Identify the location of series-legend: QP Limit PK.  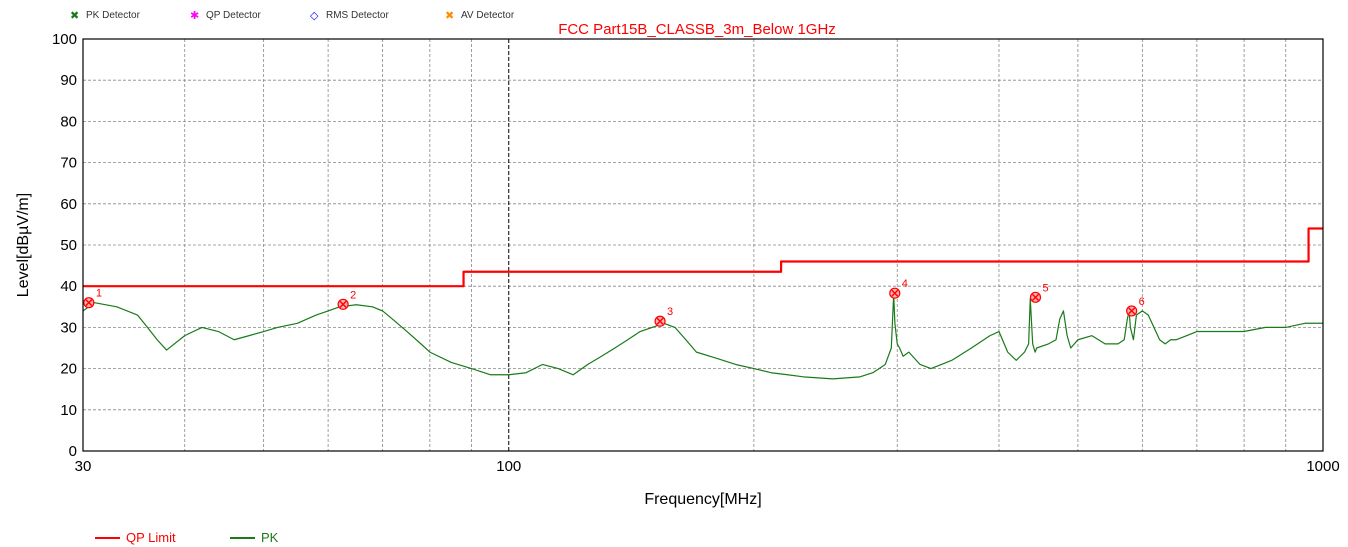
(187, 537).